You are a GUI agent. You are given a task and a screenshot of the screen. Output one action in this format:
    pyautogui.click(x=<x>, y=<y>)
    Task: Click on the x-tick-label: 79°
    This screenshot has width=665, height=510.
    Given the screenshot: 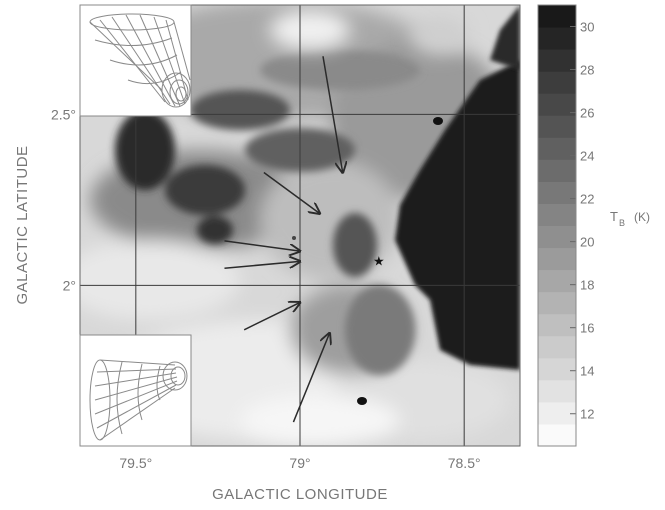 What is the action you would take?
    pyautogui.click(x=299, y=463)
    